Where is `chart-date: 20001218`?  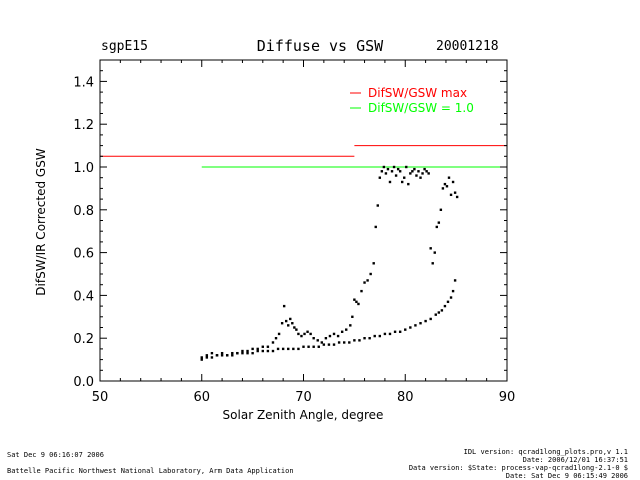
chart-date: 20001218 is located at coordinates (467, 46).